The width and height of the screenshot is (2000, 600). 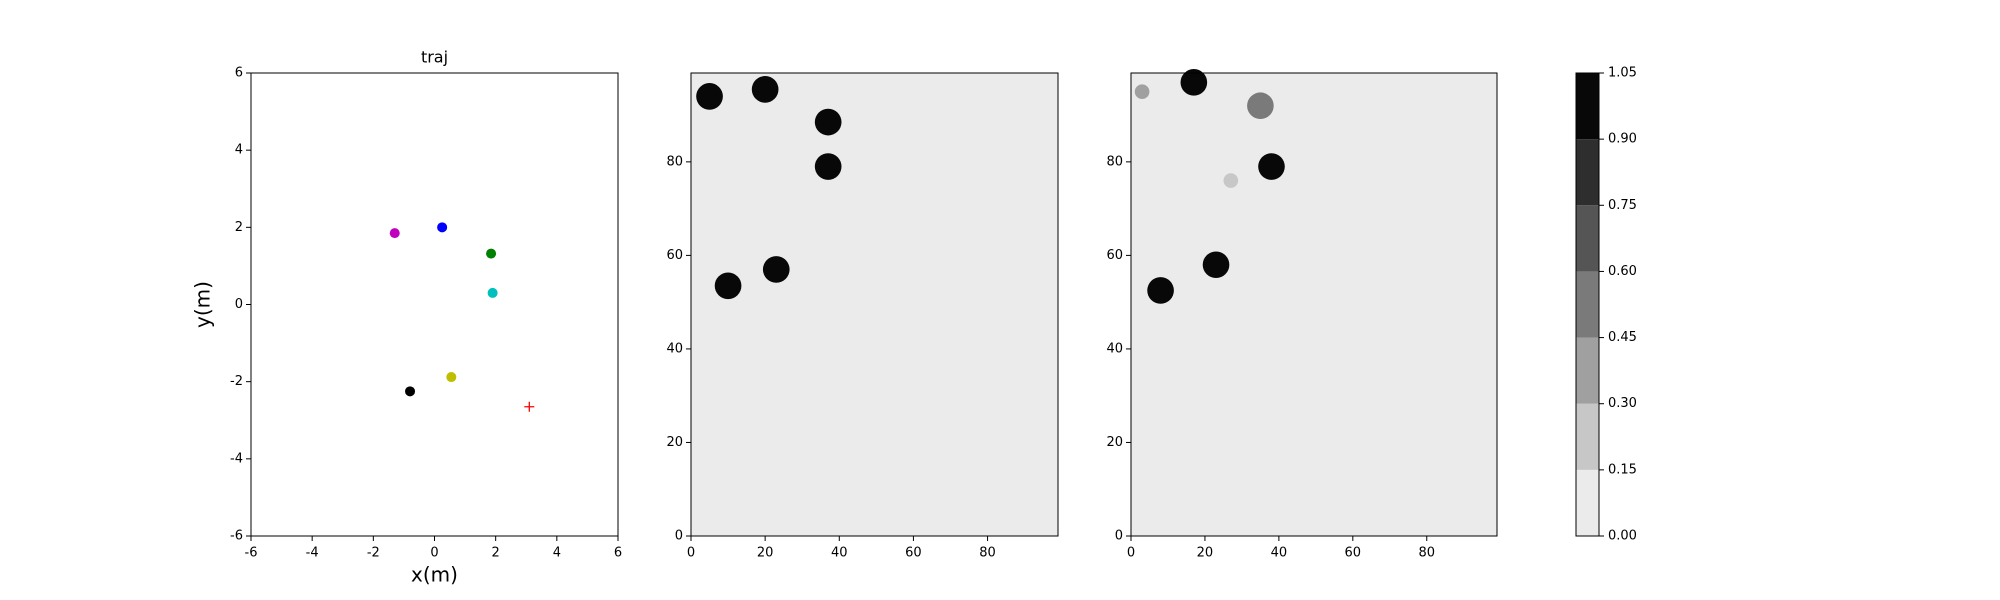 I want to click on colorbar-tick-label: 0.30, so click(x=1622, y=403).